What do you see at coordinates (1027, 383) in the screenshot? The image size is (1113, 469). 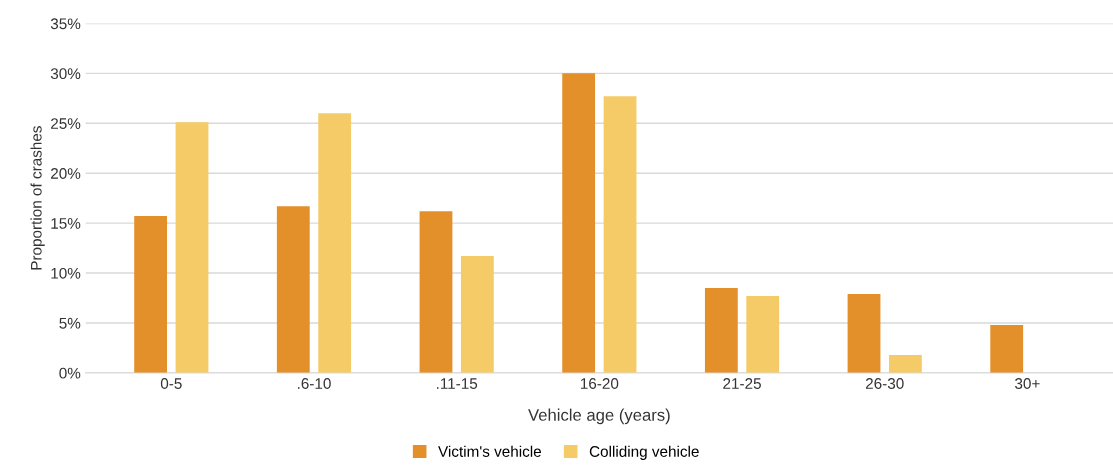 I see `x-tick-label: 30+` at bounding box center [1027, 383].